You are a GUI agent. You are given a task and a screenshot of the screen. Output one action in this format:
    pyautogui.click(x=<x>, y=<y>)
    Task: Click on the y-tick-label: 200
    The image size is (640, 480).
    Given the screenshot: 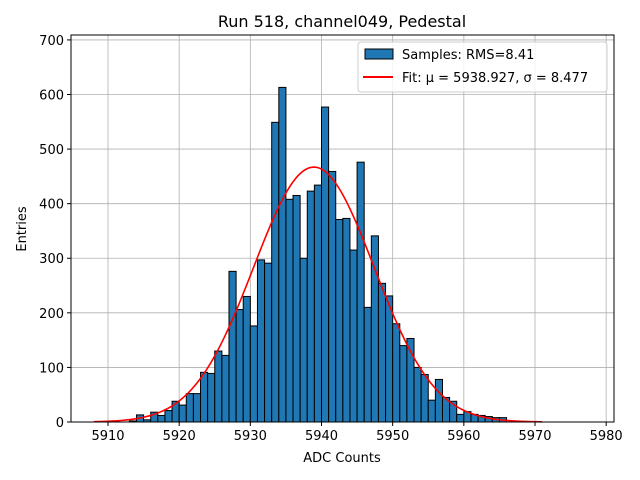 What is the action you would take?
    pyautogui.click(x=51, y=314)
    